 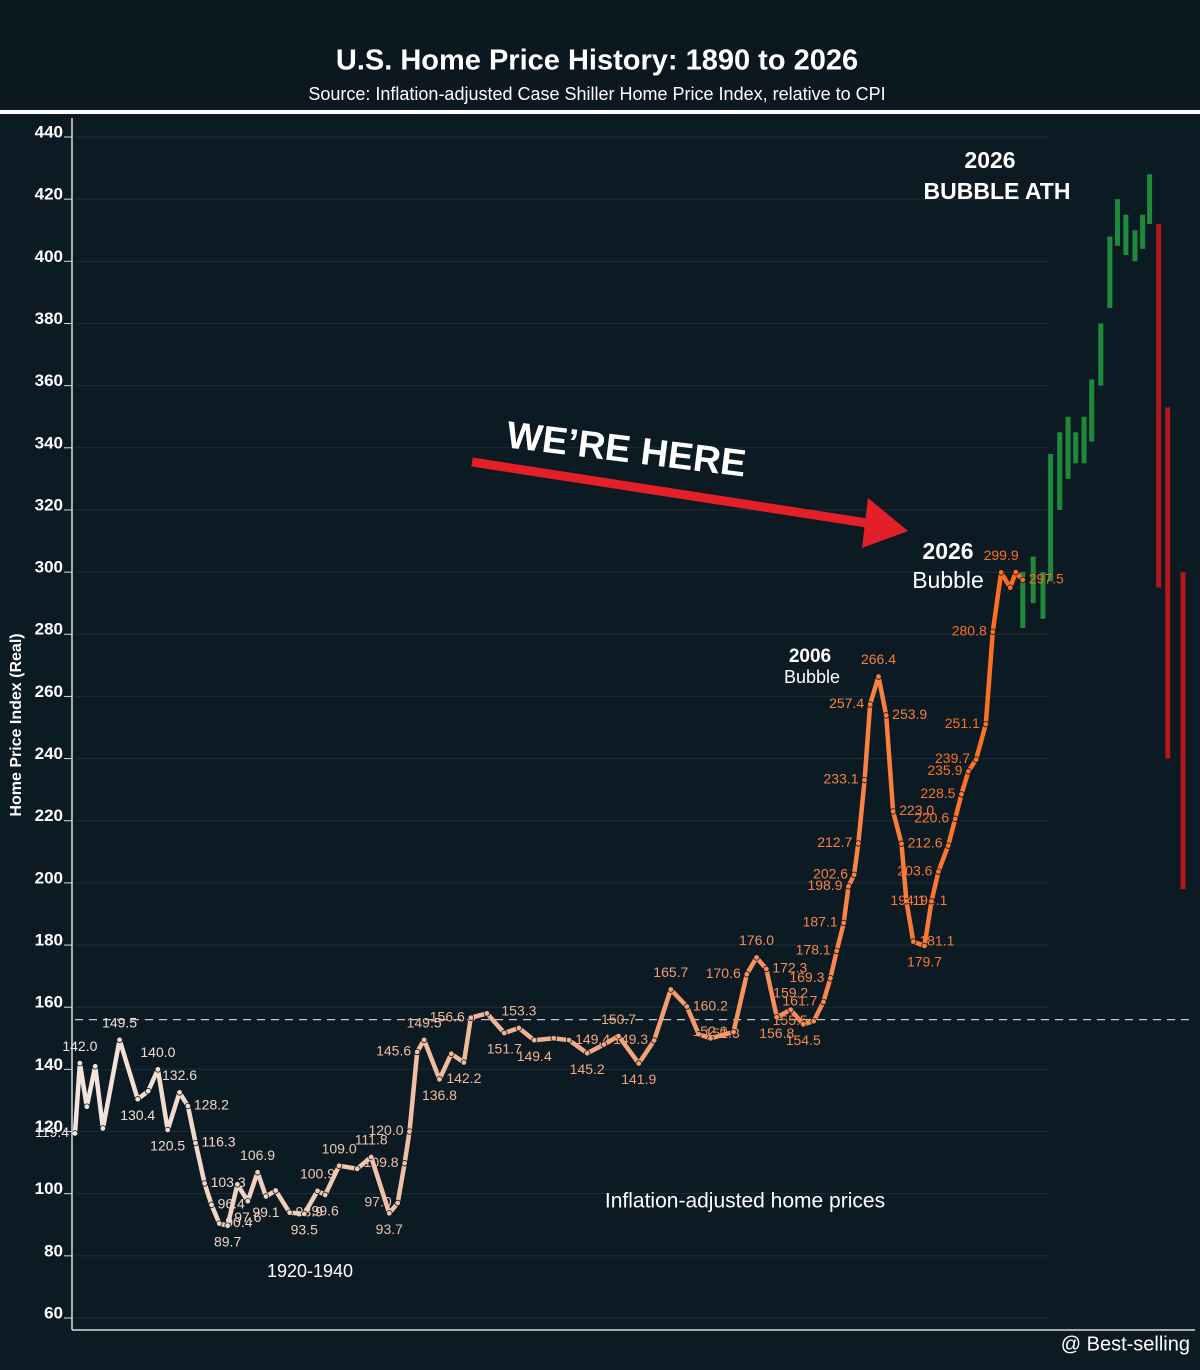 What do you see at coordinates (618, 1019) in the screenshot?
I see `value-label: 150.7` at bounding box center [618, 1019].